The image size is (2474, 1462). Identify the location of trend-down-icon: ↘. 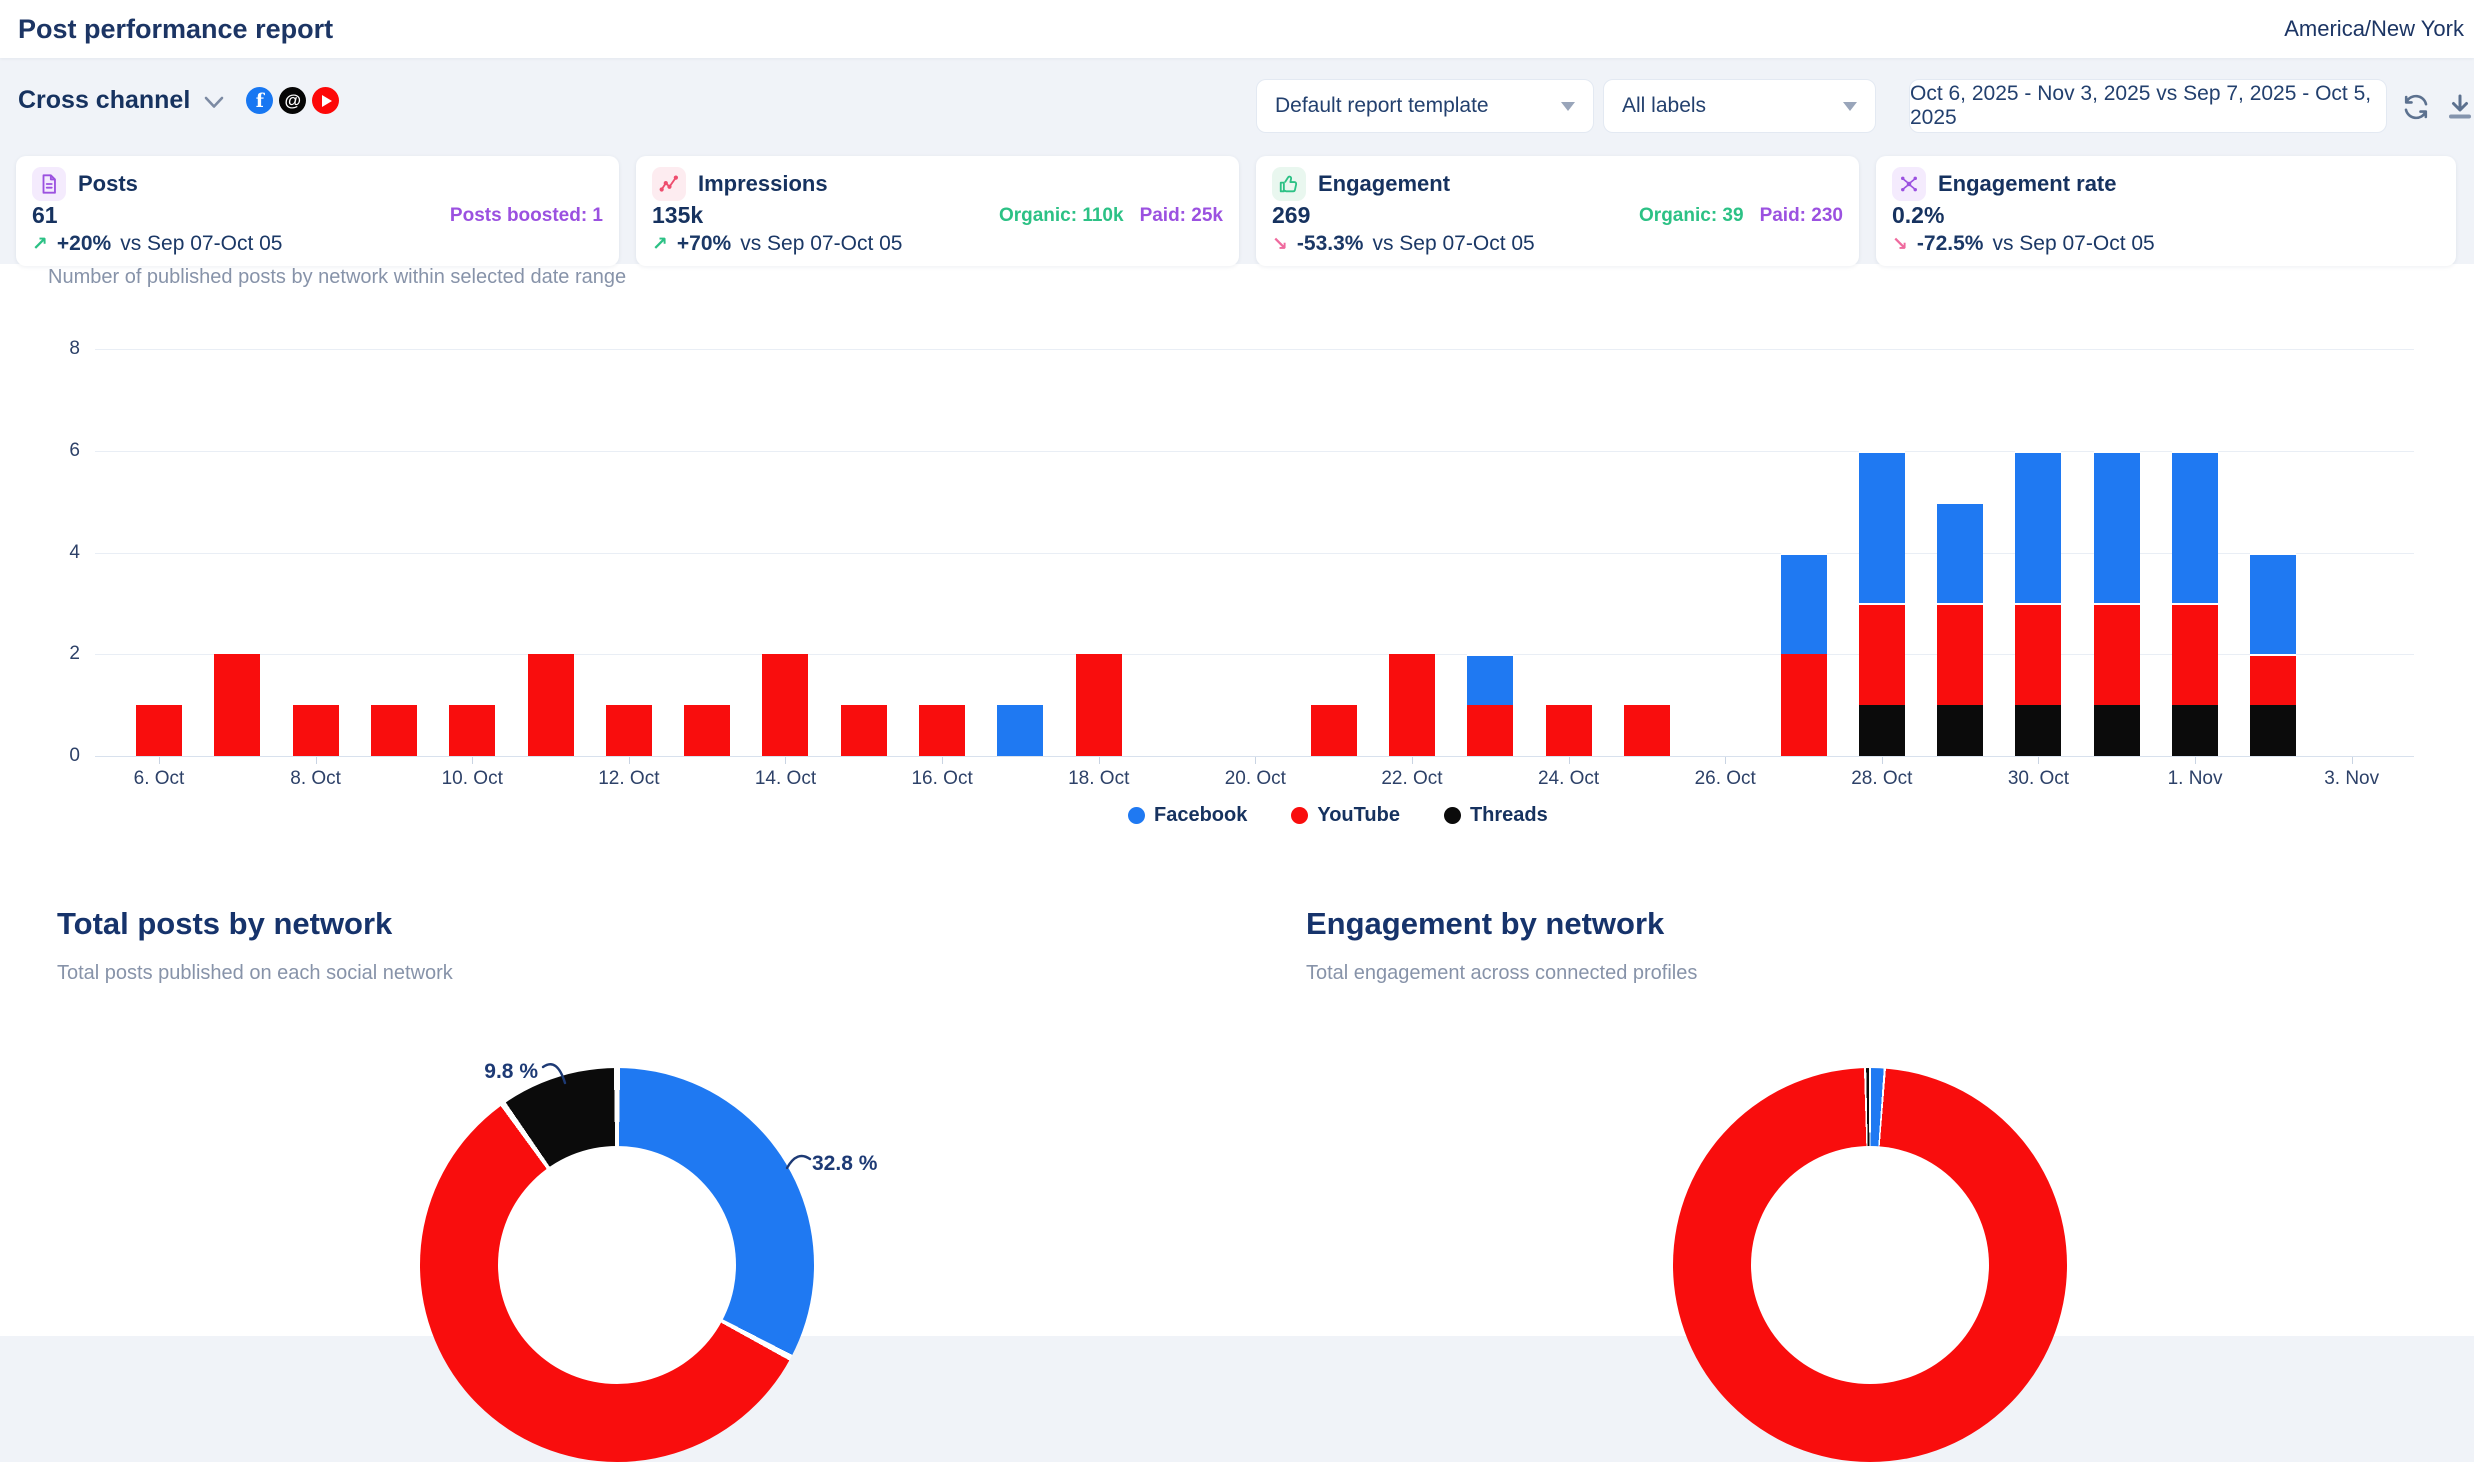
(1280, 244).